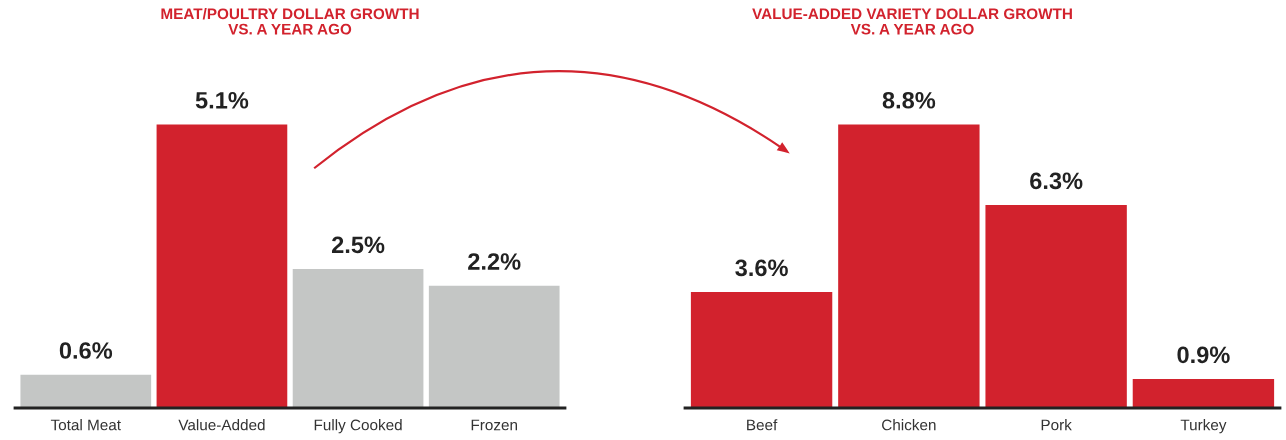  What do you see at coordinates (909, 100) in the screenshot?
I see `data-label: 8.8%` at bounding box center [909, 100].